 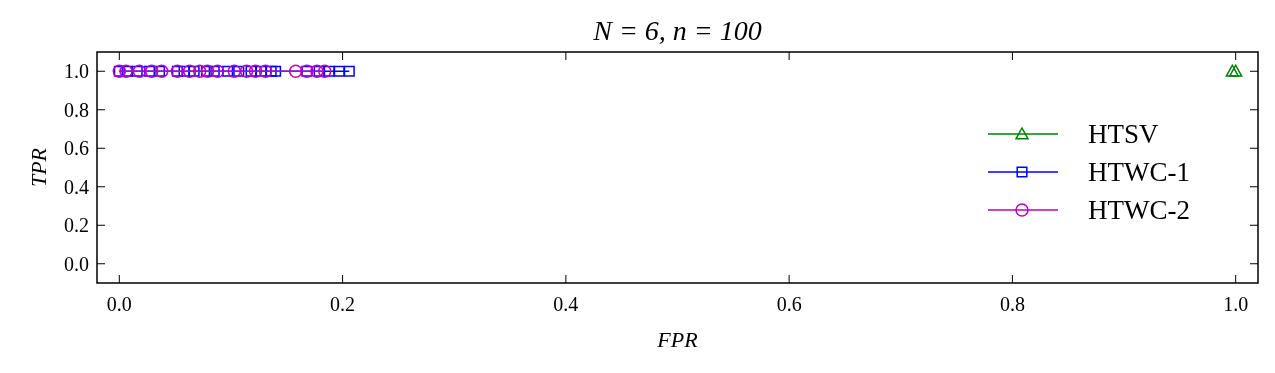 I want to click on x-tick-label: 0.8, so click(x=1012, y=304).